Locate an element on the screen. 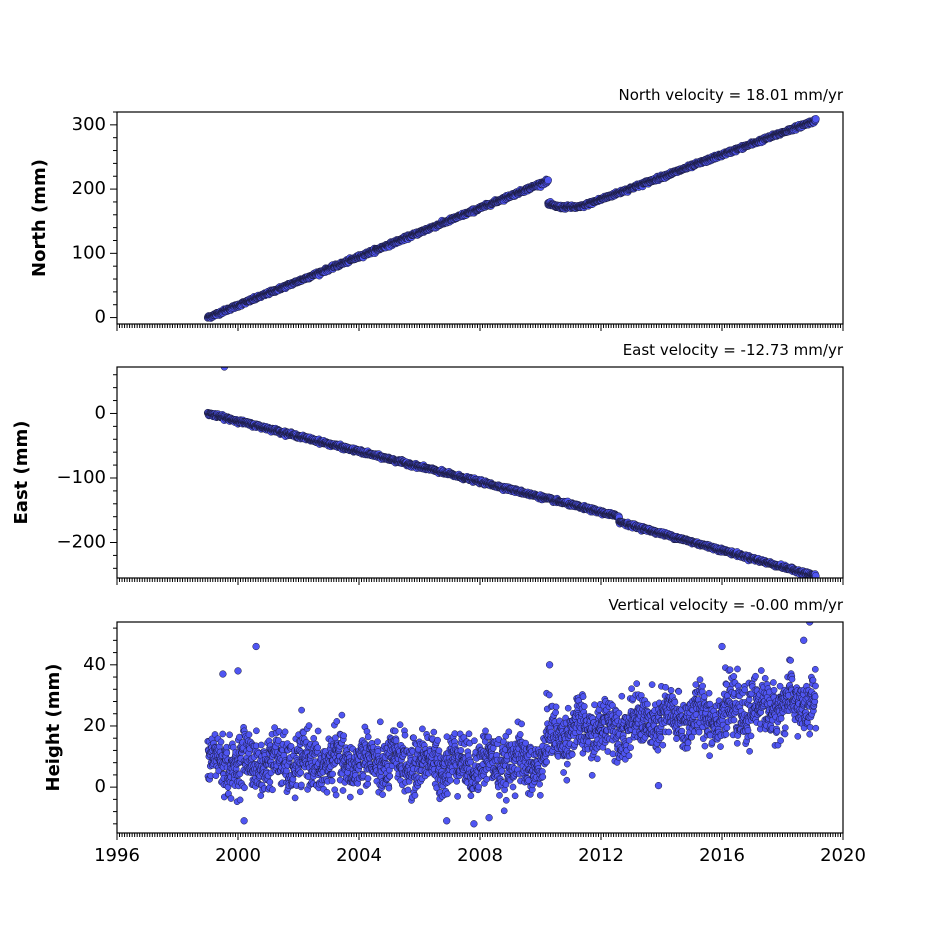 The width and height of the screenshot is (937, 937). east-title: East velocity = -12.73 mm/yr is located at coordinates (733, 350).